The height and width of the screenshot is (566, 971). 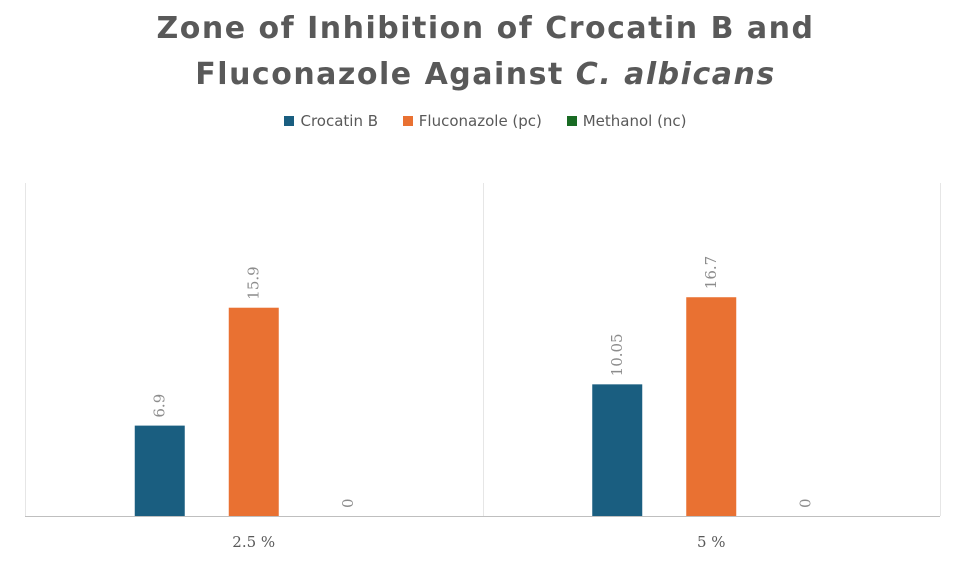 What do you see at coordinates (711, 272) in the screenshot?
I see `data-label: 16.7` at bounding box center [711, 272].